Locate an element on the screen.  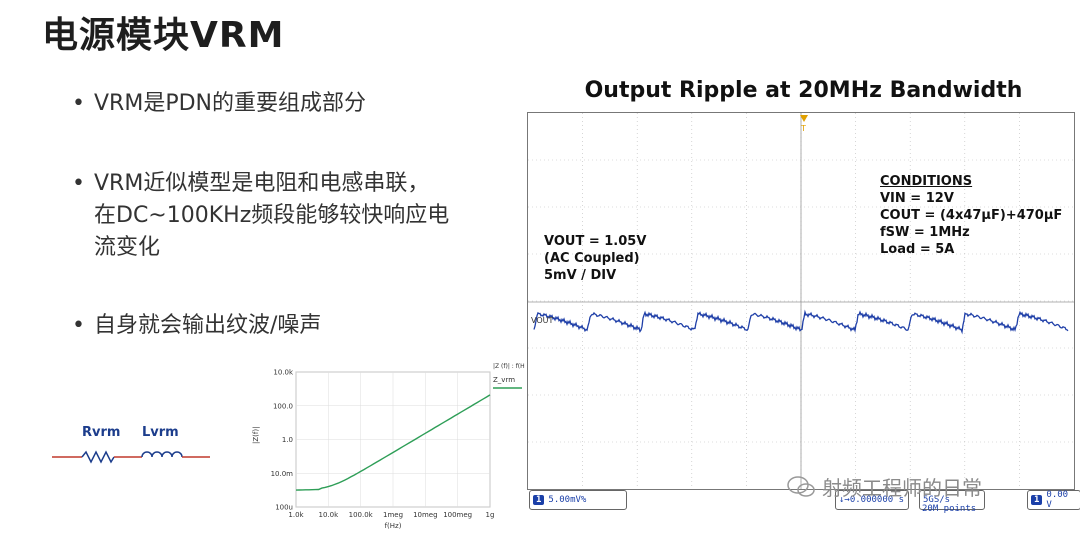
vout-trace is located at coordinates (801, 322).